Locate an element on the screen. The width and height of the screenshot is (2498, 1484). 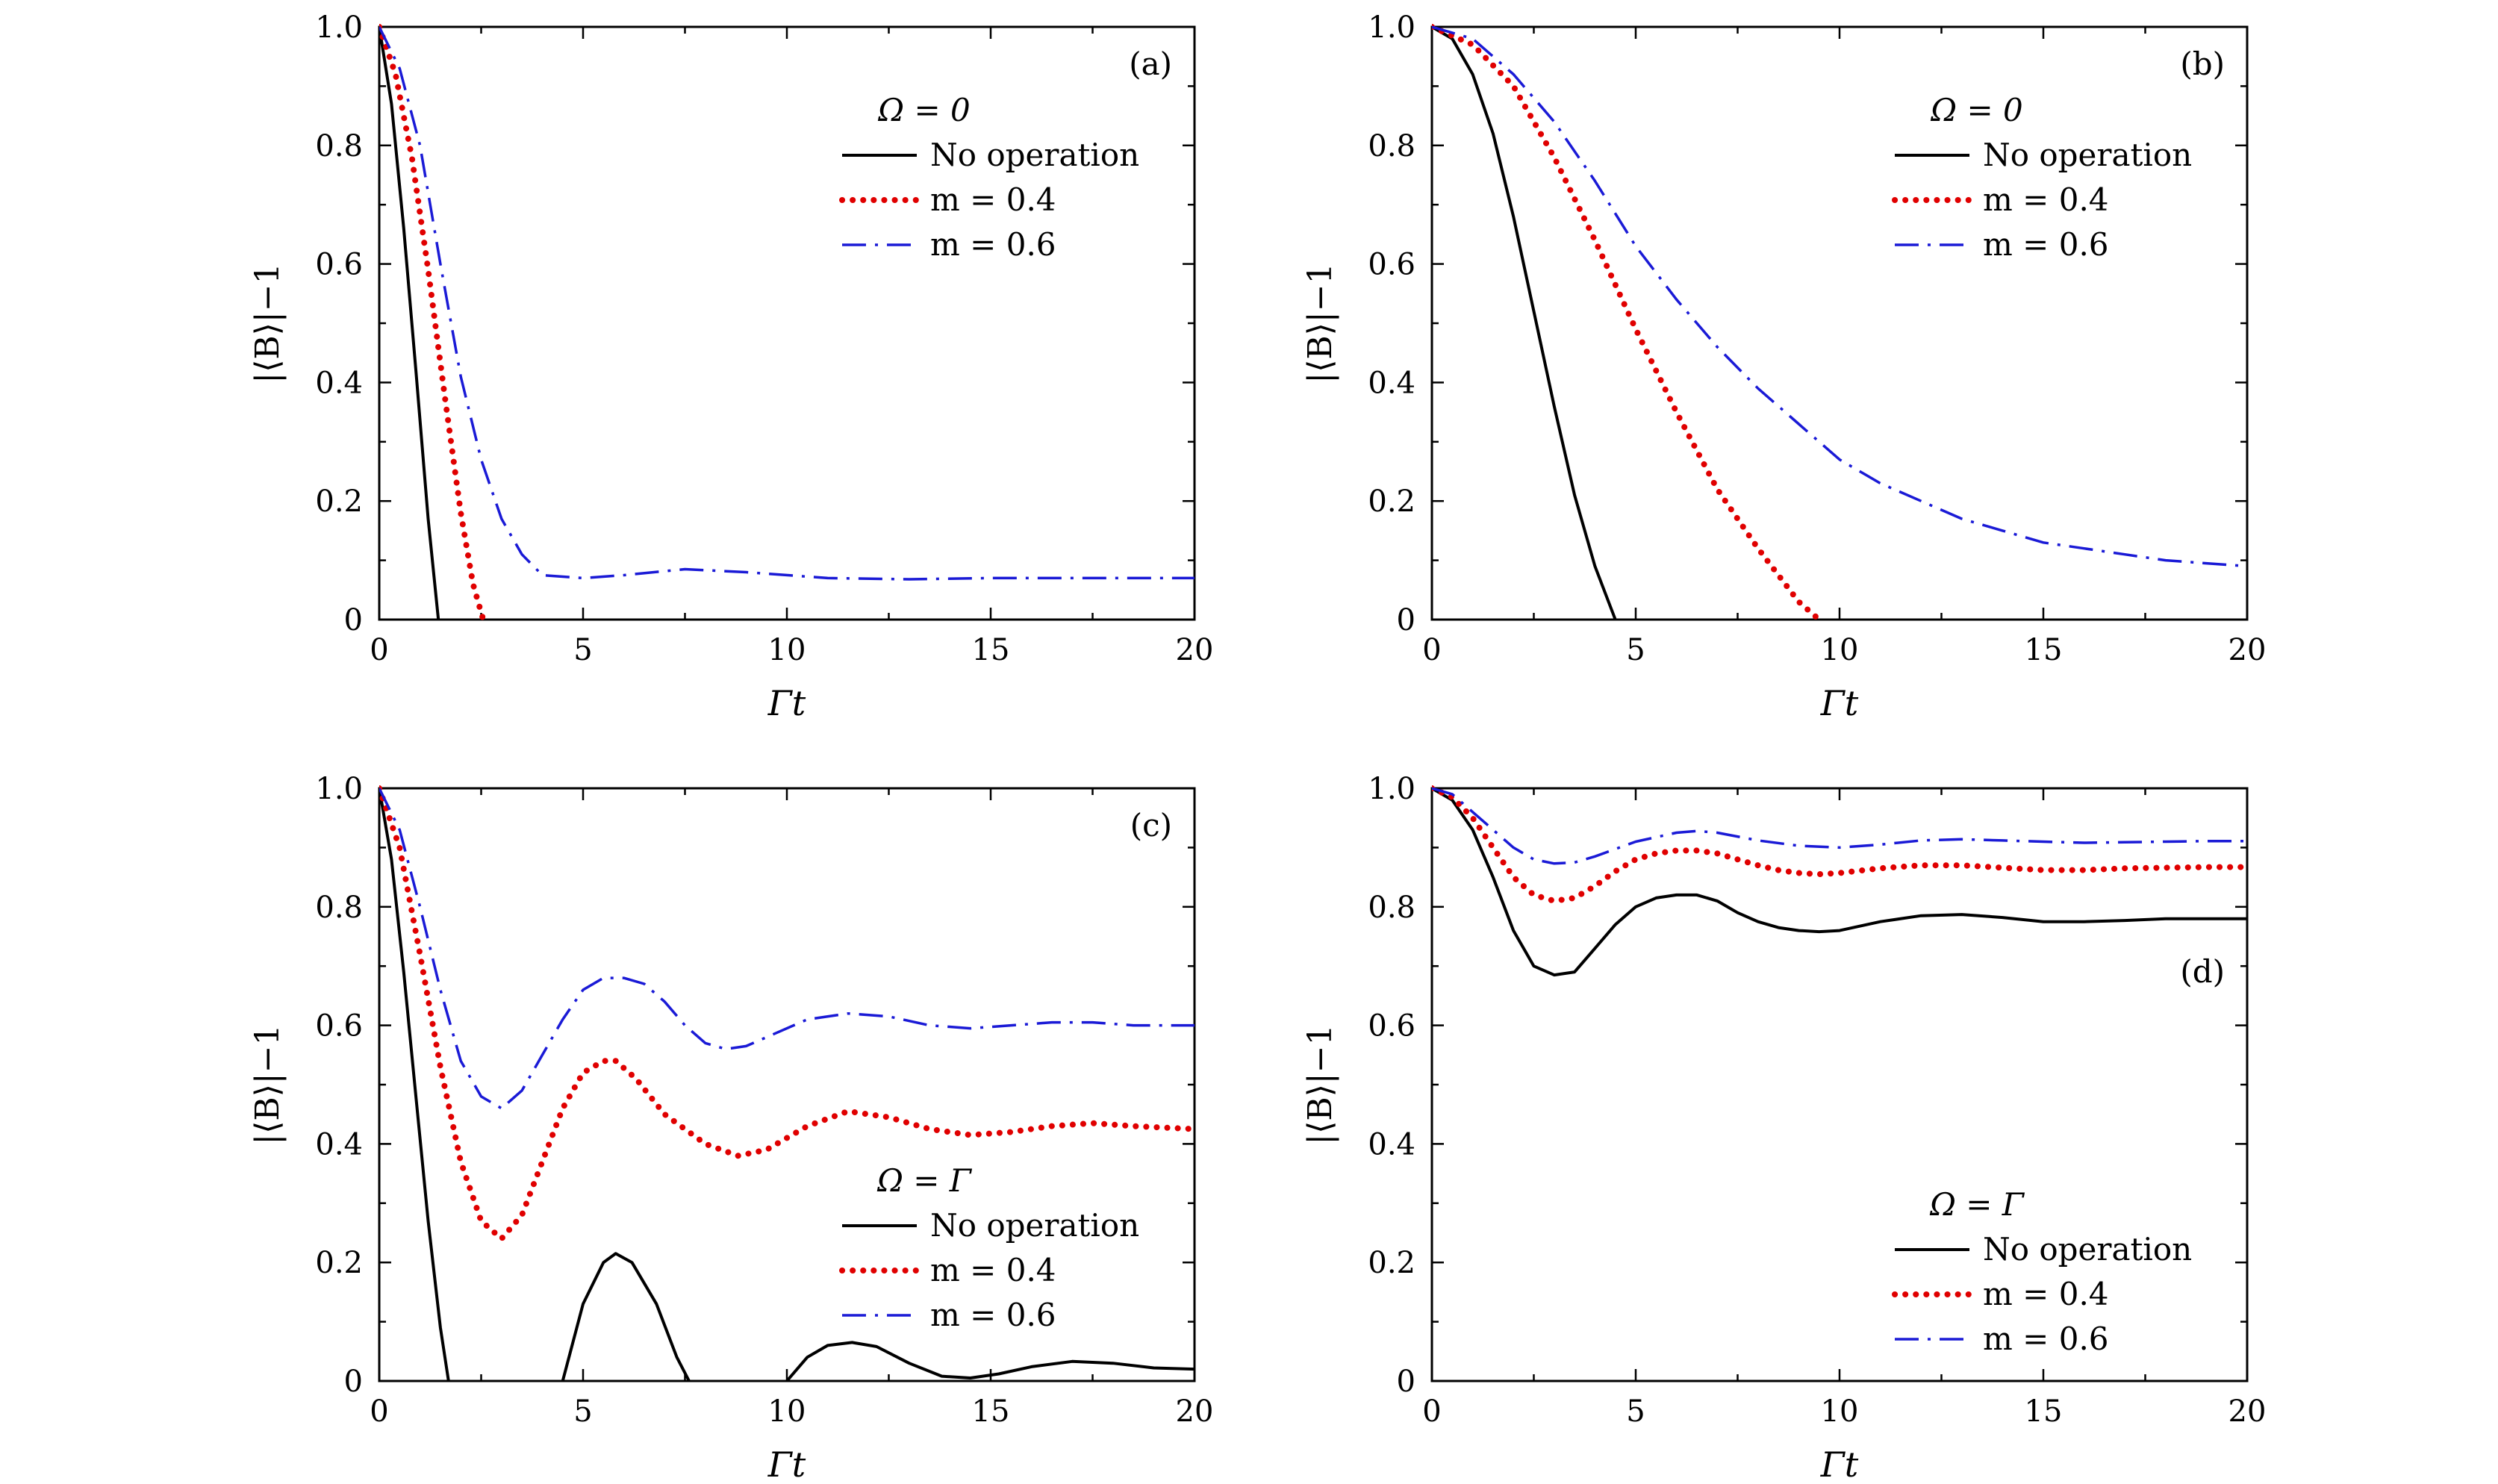
panel-tag: (b) is located at coordinates (2202, 64).